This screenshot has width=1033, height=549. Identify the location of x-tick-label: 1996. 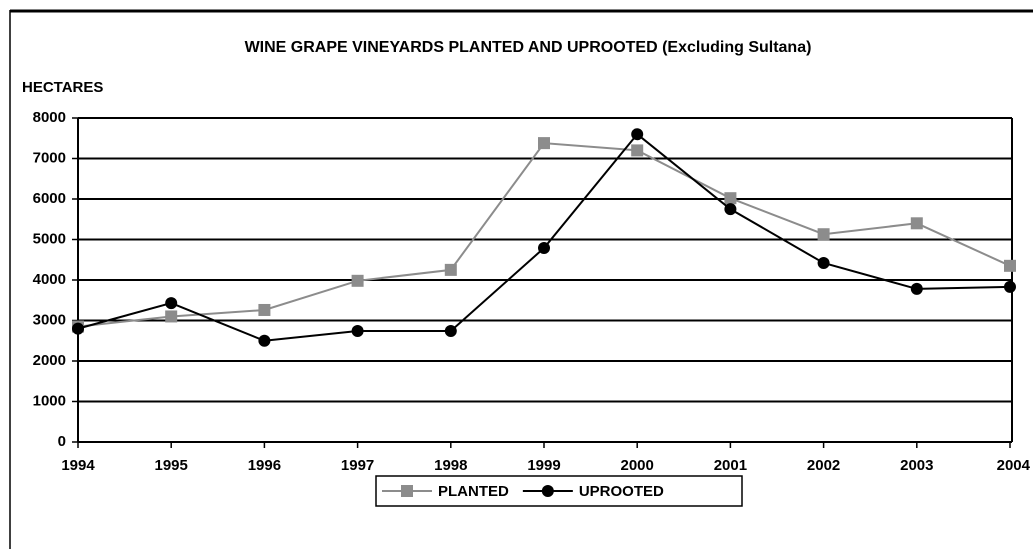
(264, 465).